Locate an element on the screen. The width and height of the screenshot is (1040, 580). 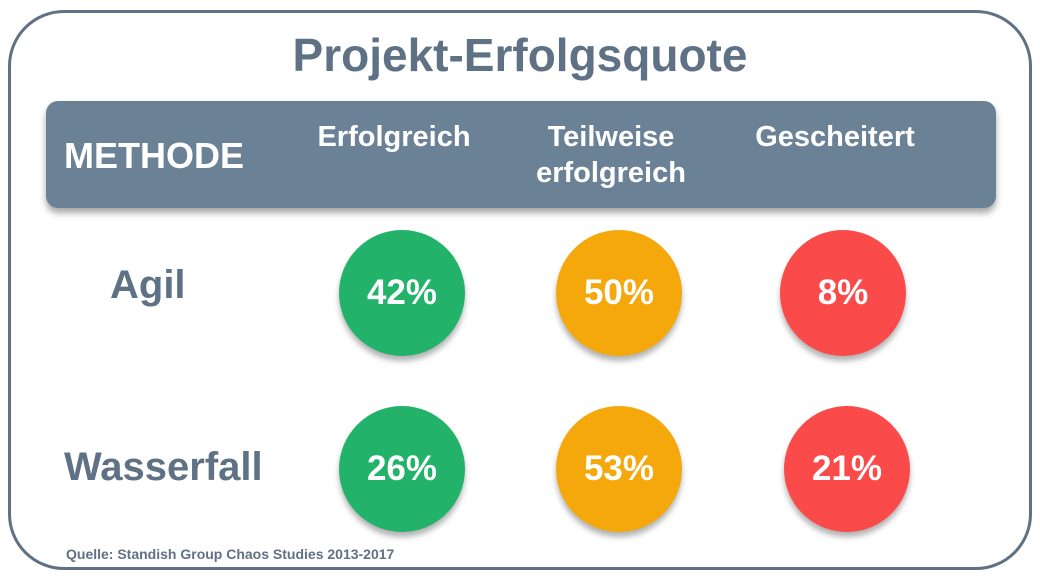
value-circle-wasserfall-erfolgreich: 26% is located at coordinates (402, 469).